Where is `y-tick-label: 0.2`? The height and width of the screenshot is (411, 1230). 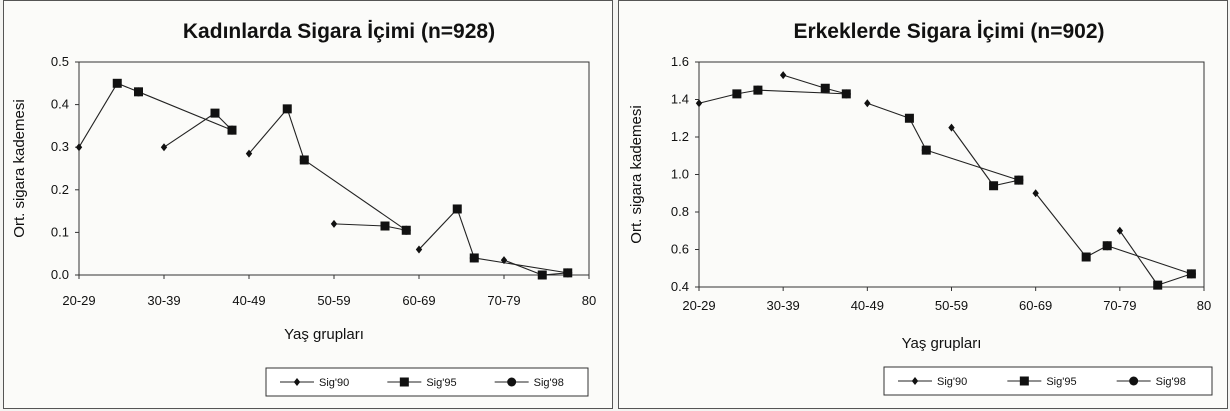 y-tick-label: 0.2 is located at coordinates (60, 189).